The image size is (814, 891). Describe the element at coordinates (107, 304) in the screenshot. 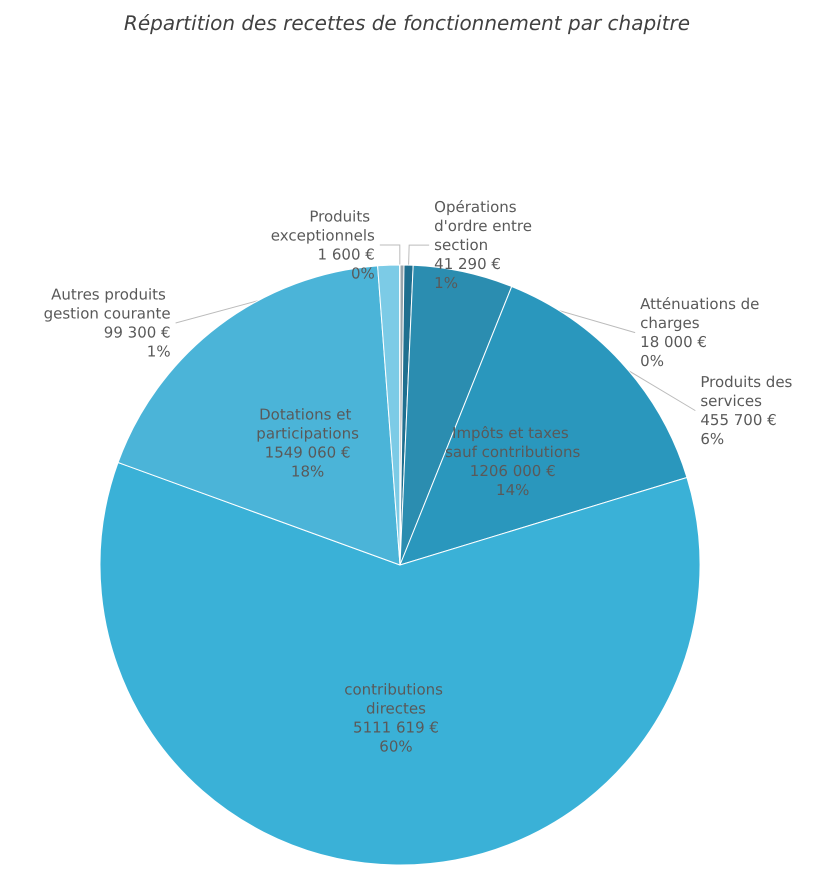

I see `slice-label: Autres produits gestion courante` at that location.